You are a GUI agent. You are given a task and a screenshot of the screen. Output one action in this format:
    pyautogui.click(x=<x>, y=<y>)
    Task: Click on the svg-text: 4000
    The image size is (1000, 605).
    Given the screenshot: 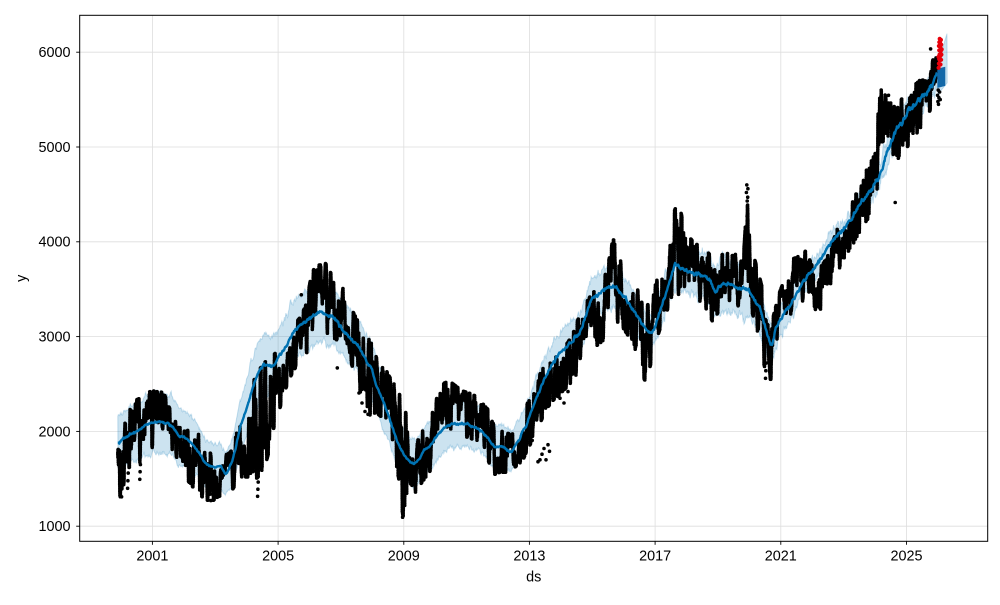 What is the action you would take?
    pyautogui.click(x=54, y=243)
    